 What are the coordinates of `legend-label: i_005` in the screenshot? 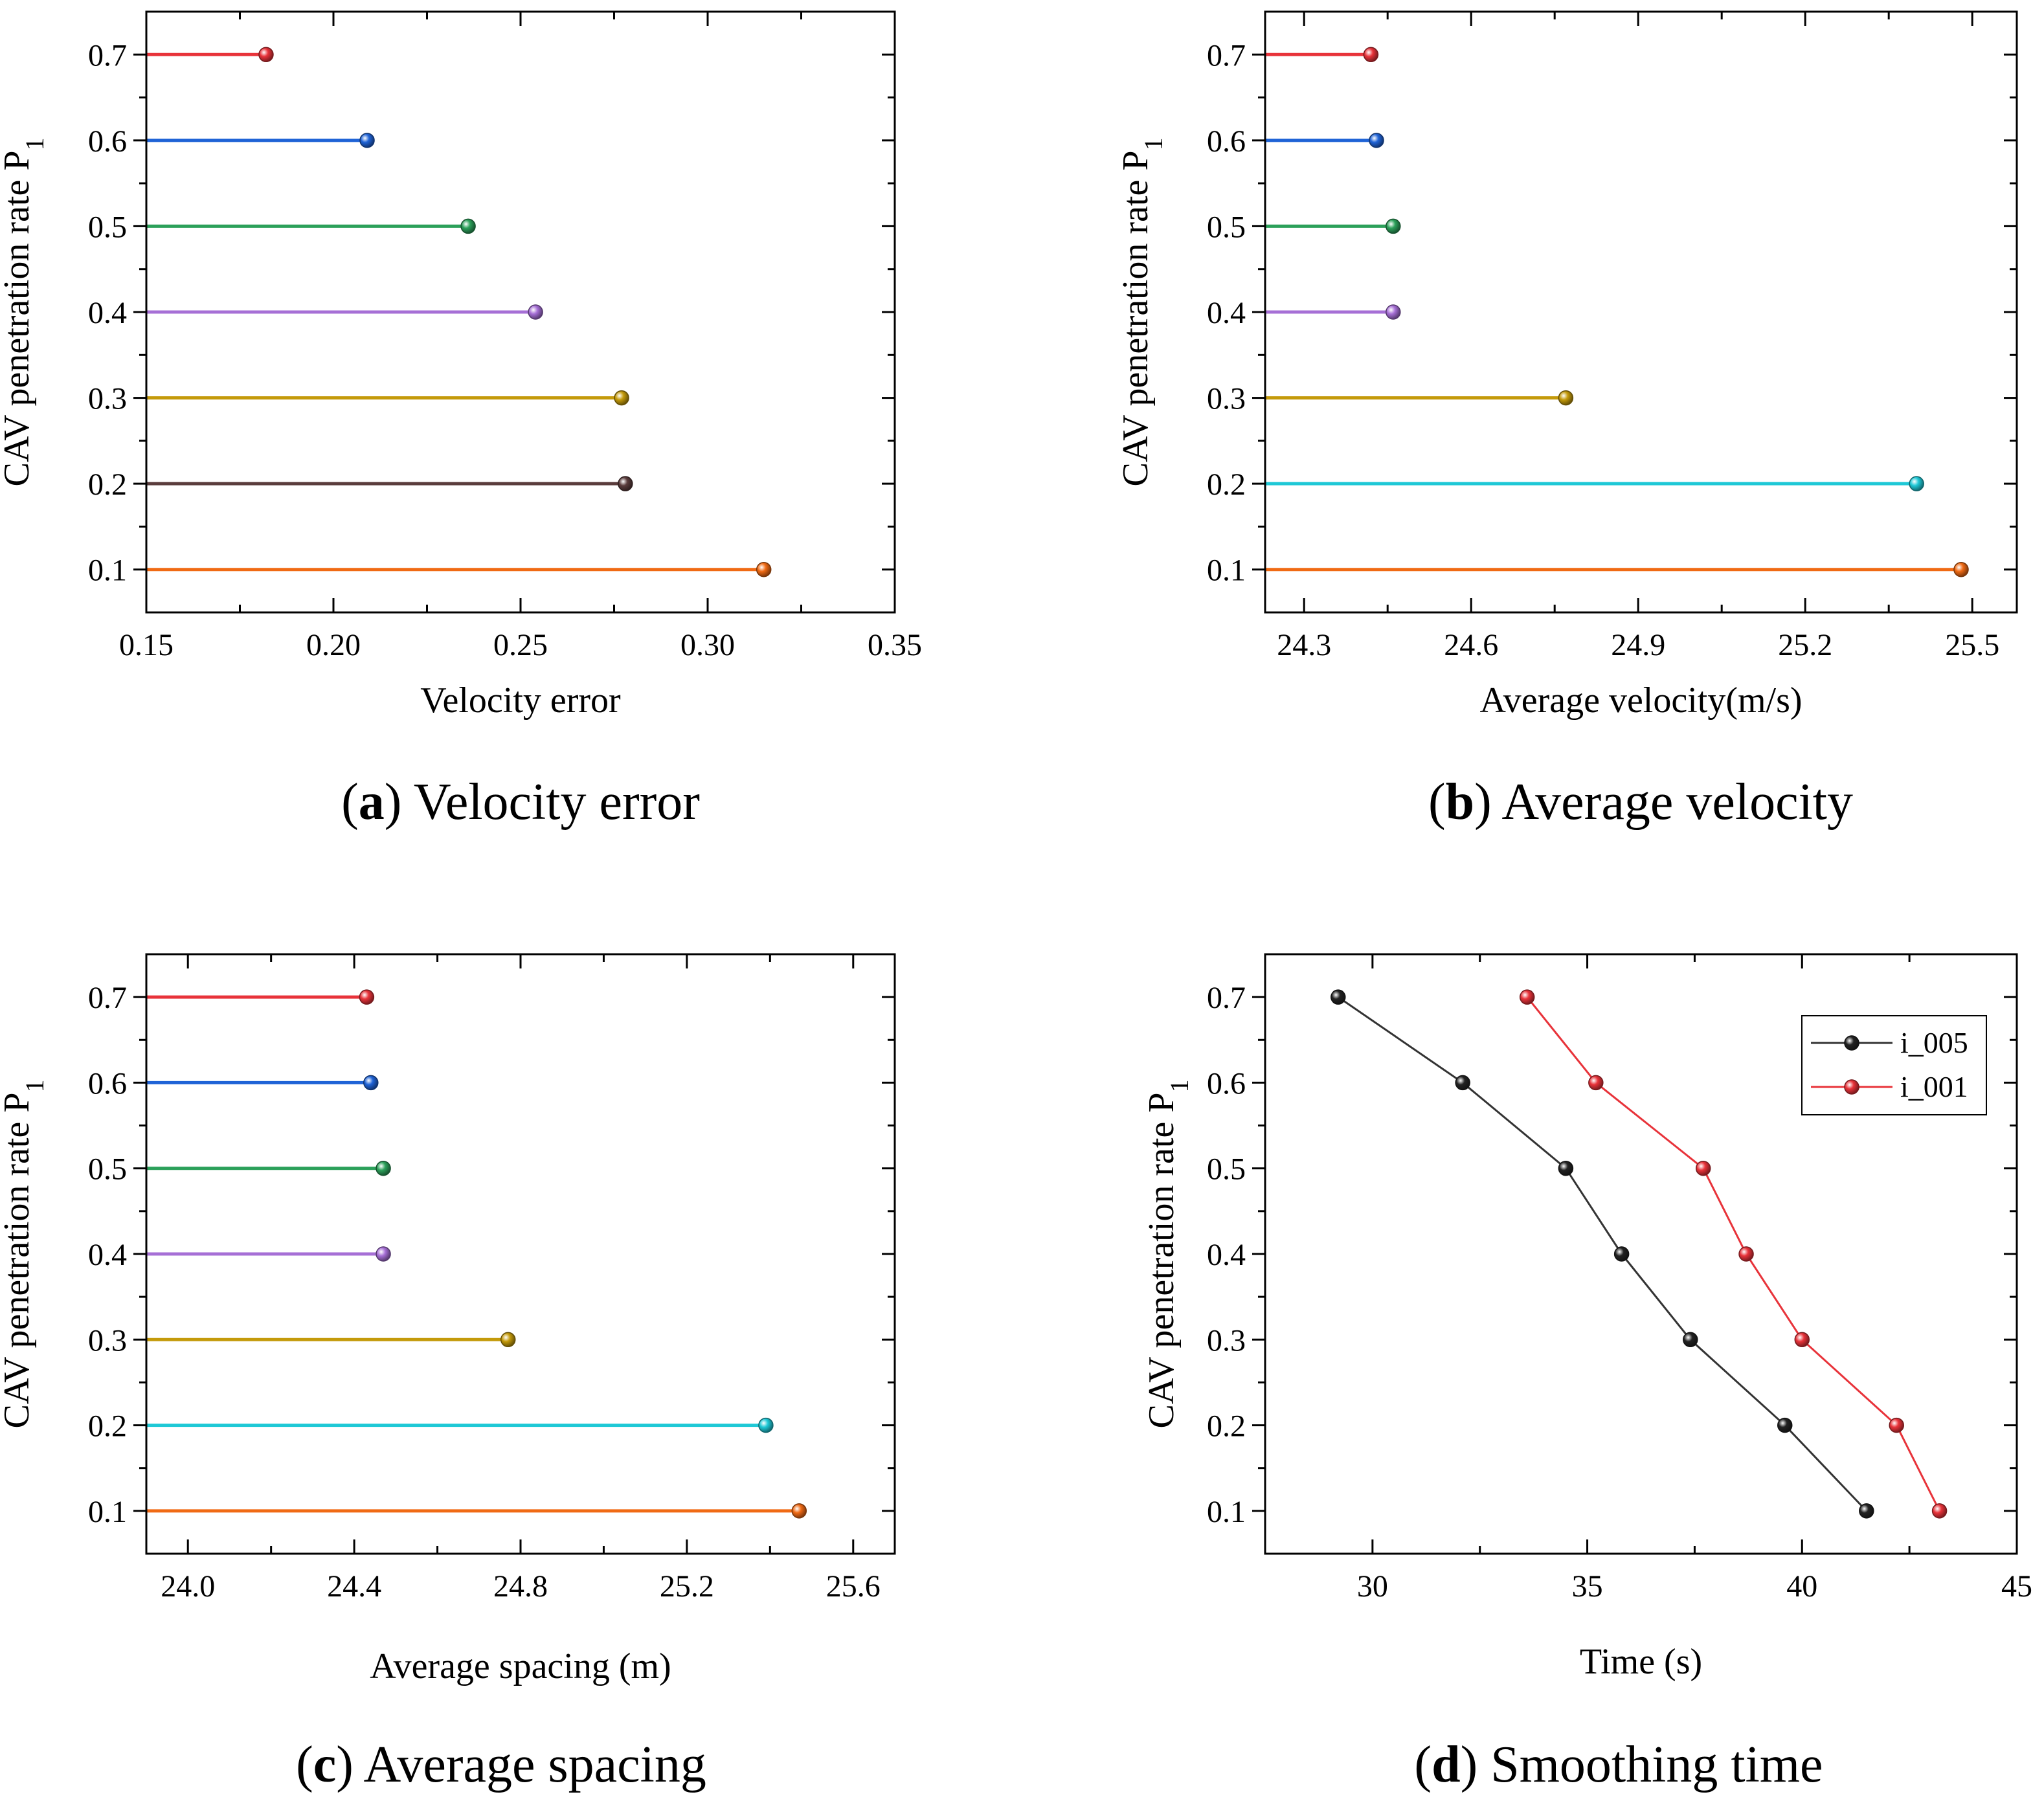 It's located at (1934, 1042).